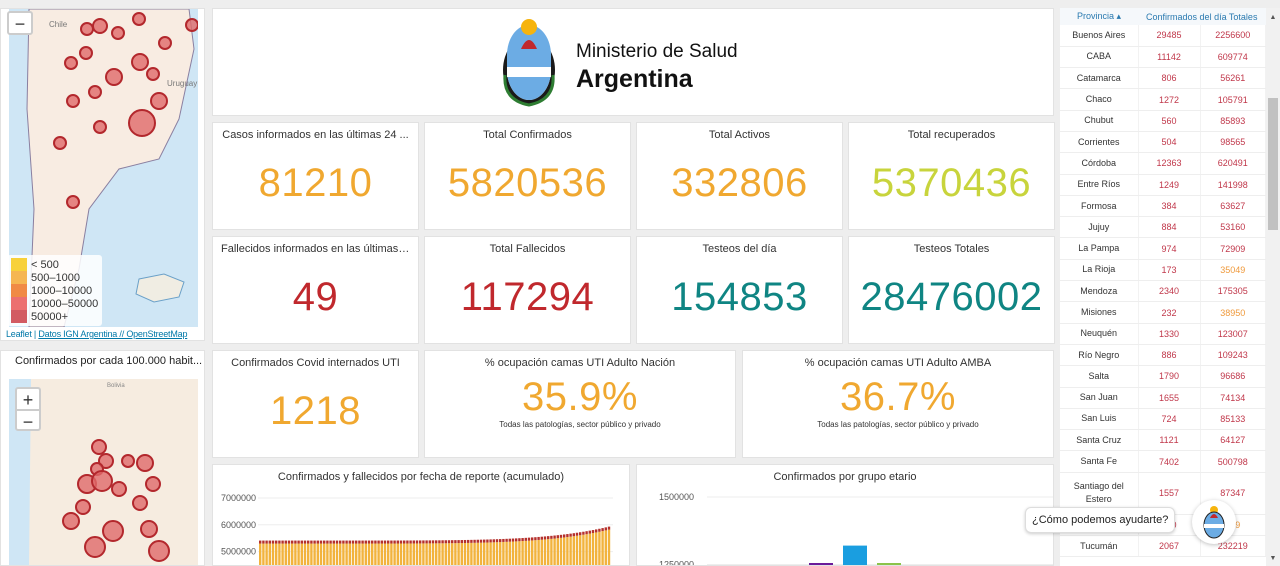 This screenshot has width=1280, height=566. I want to click on province-name: San Luis, so click(1099, 419).